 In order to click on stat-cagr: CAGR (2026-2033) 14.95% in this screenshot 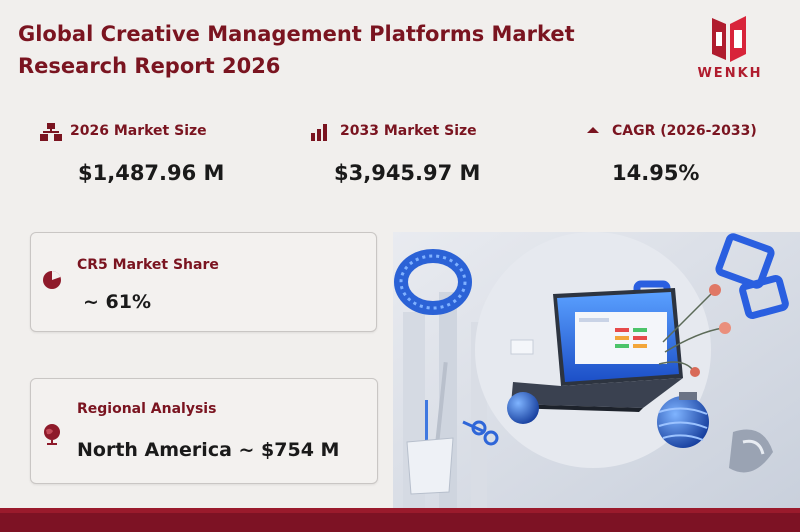, I will do `click(687, 158)`.